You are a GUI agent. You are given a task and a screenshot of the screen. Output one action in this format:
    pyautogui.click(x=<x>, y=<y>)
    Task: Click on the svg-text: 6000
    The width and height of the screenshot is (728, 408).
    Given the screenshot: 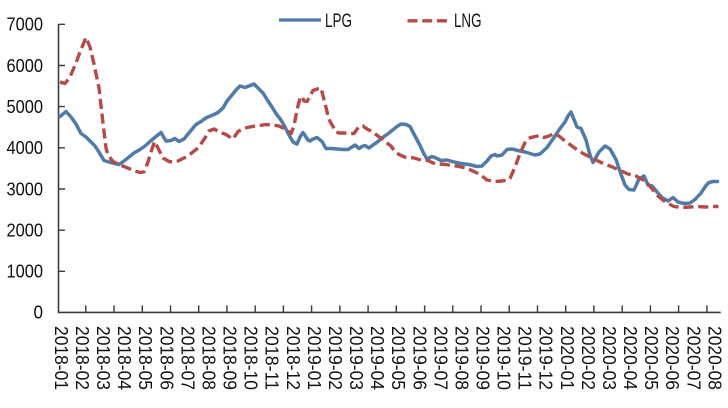 What is the action you would take?
    pyautogui.click(x=25, y=66)
    